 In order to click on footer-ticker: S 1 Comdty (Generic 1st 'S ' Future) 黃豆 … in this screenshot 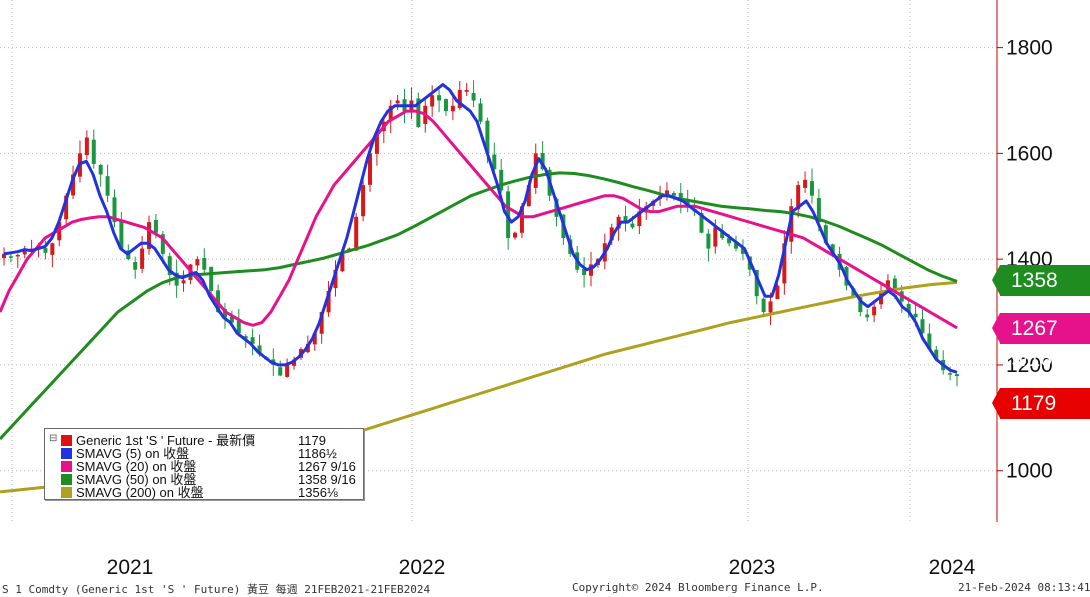, I will do `click(216, 589)`.